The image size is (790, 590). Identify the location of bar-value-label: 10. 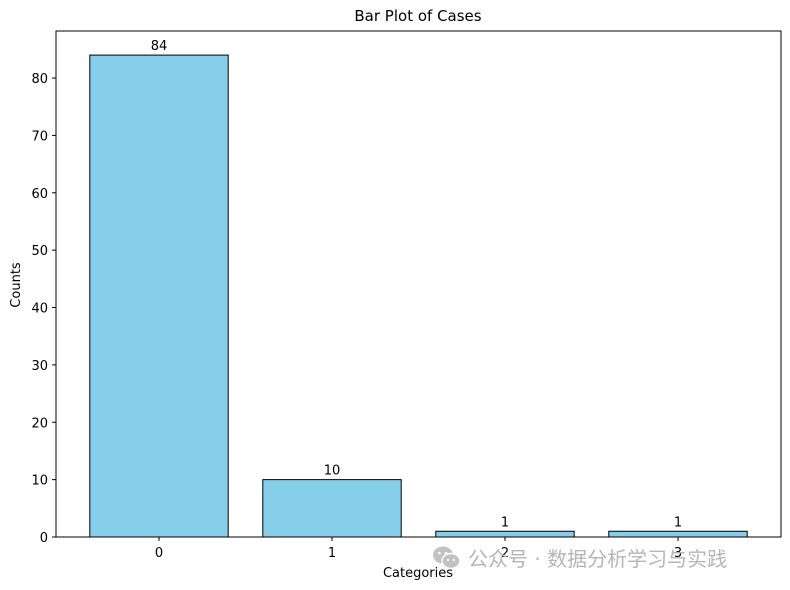
(332, 471).